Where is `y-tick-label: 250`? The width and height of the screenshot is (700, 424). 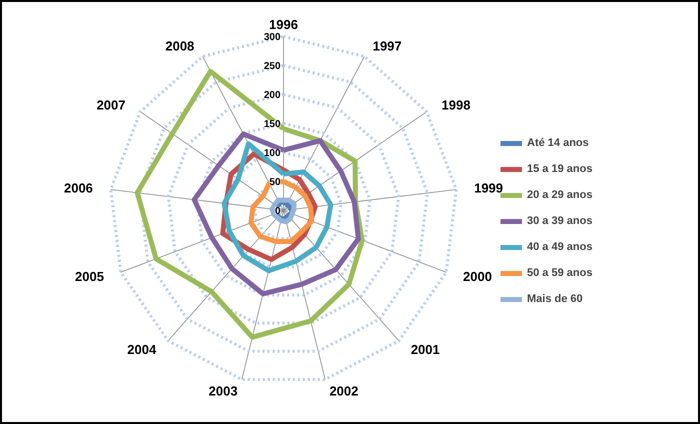 y-tick-label: 250 is located at coordinates (272, 66).